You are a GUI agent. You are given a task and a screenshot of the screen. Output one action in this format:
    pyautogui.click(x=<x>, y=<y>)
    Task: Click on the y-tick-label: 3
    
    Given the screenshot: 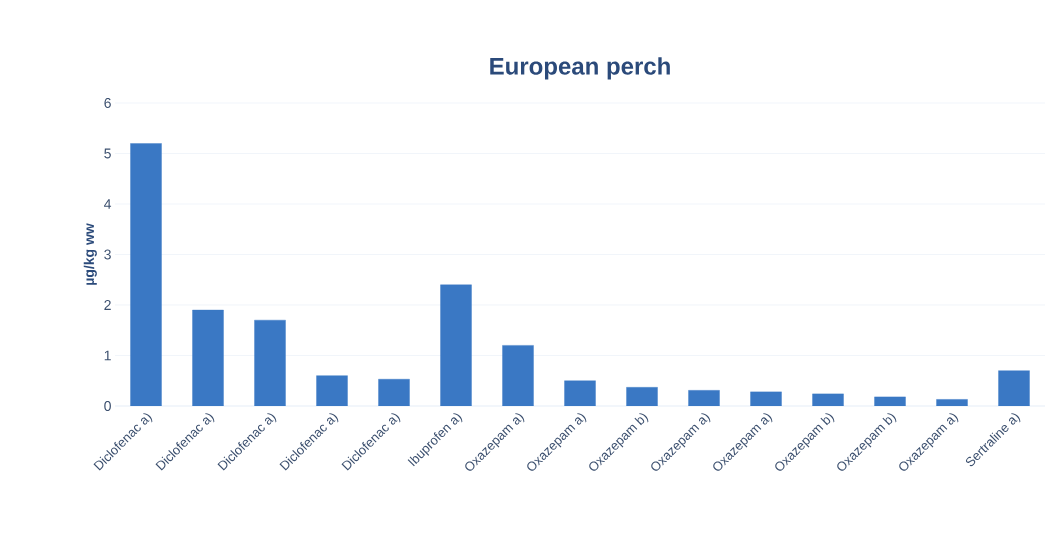 What is the action you would take?
    pyautogui.click(x=107, y=254)
    